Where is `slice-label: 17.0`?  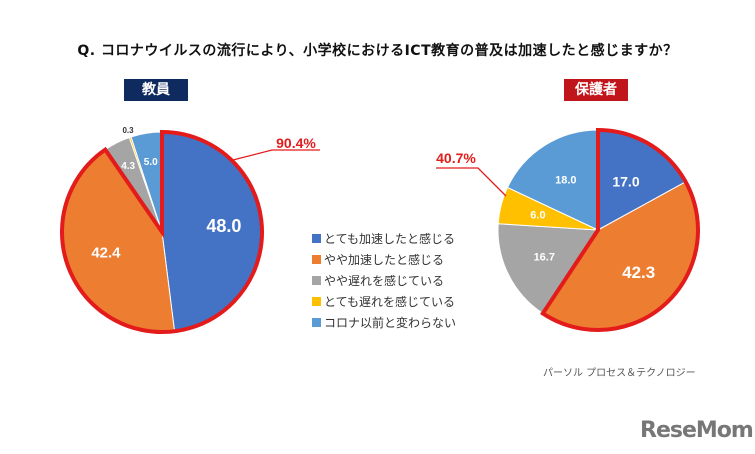
slice-label: 17.0 is located at coordinates (625, 182).